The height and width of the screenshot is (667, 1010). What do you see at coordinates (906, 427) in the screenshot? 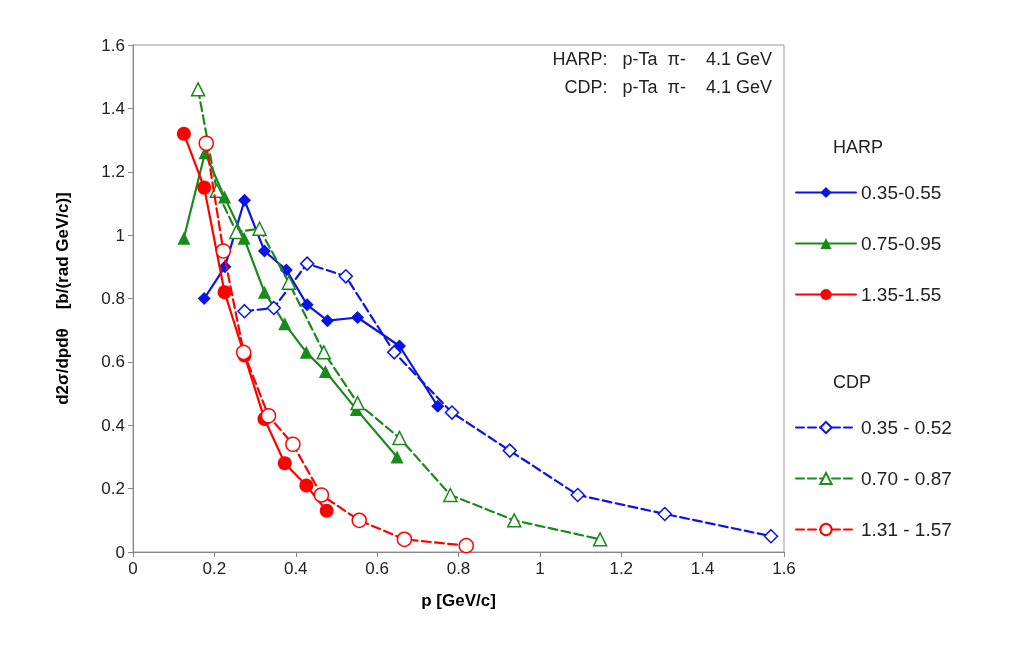
I see `legend-label: 0.35 - 0.52` at bounding box center [906, 427].